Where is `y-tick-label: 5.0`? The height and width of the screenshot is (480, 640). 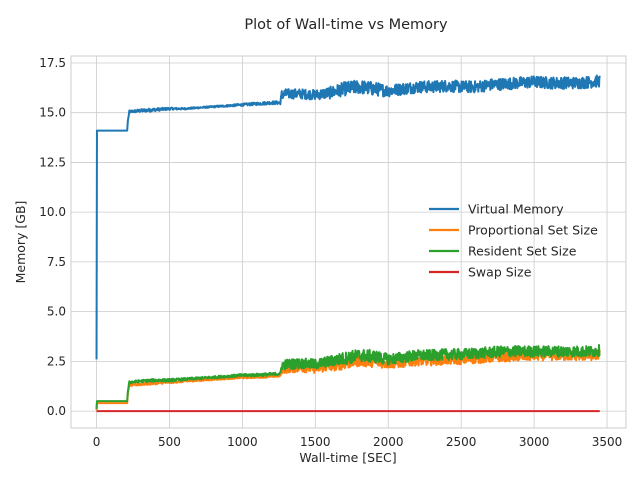 y-tick-label: 5.0 is located at coordinates (56, 312).